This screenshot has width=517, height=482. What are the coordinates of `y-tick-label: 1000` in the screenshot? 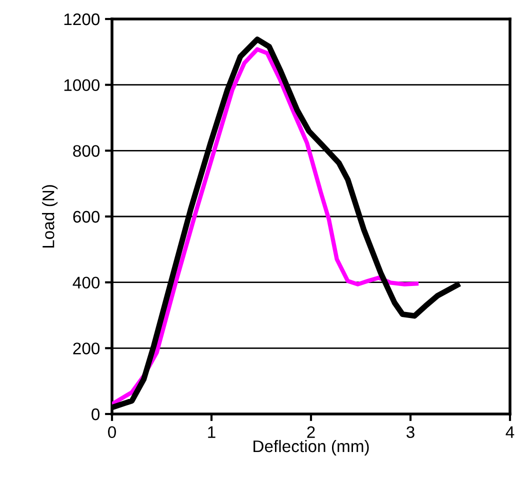 It's located at (82, 85).